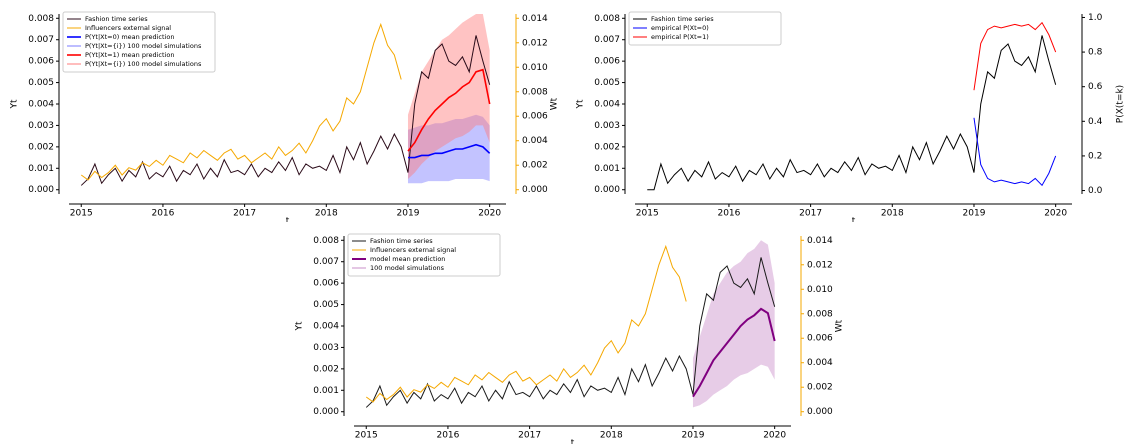  What do you see at coordinates (1121, 104) in the screenshot?
I see `y2-axis-label: P(X(t=k)` at bounding box center [1121, 104].